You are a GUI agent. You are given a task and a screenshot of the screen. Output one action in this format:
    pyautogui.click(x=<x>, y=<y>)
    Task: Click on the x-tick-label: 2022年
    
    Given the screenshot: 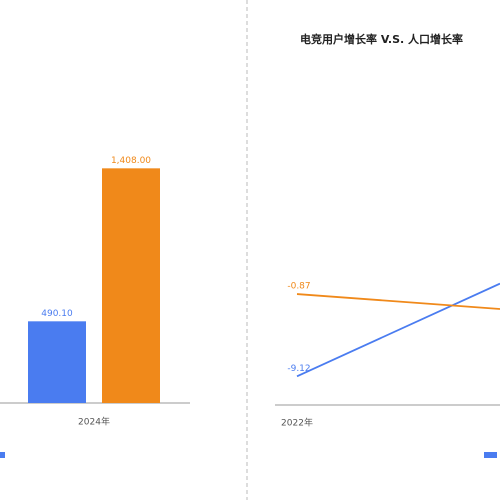 What is the action you would take?
    pyautogui.click(x=297, y=423)
    